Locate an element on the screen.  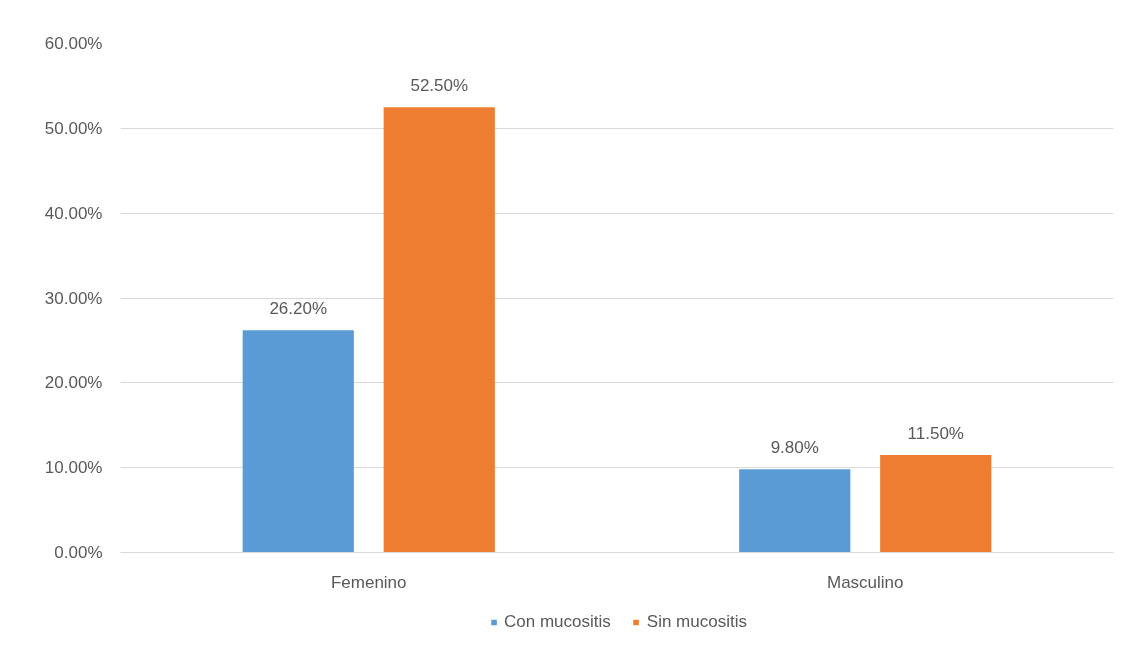
y-tick-label: 10.00% is located at coordinates (73, 468).